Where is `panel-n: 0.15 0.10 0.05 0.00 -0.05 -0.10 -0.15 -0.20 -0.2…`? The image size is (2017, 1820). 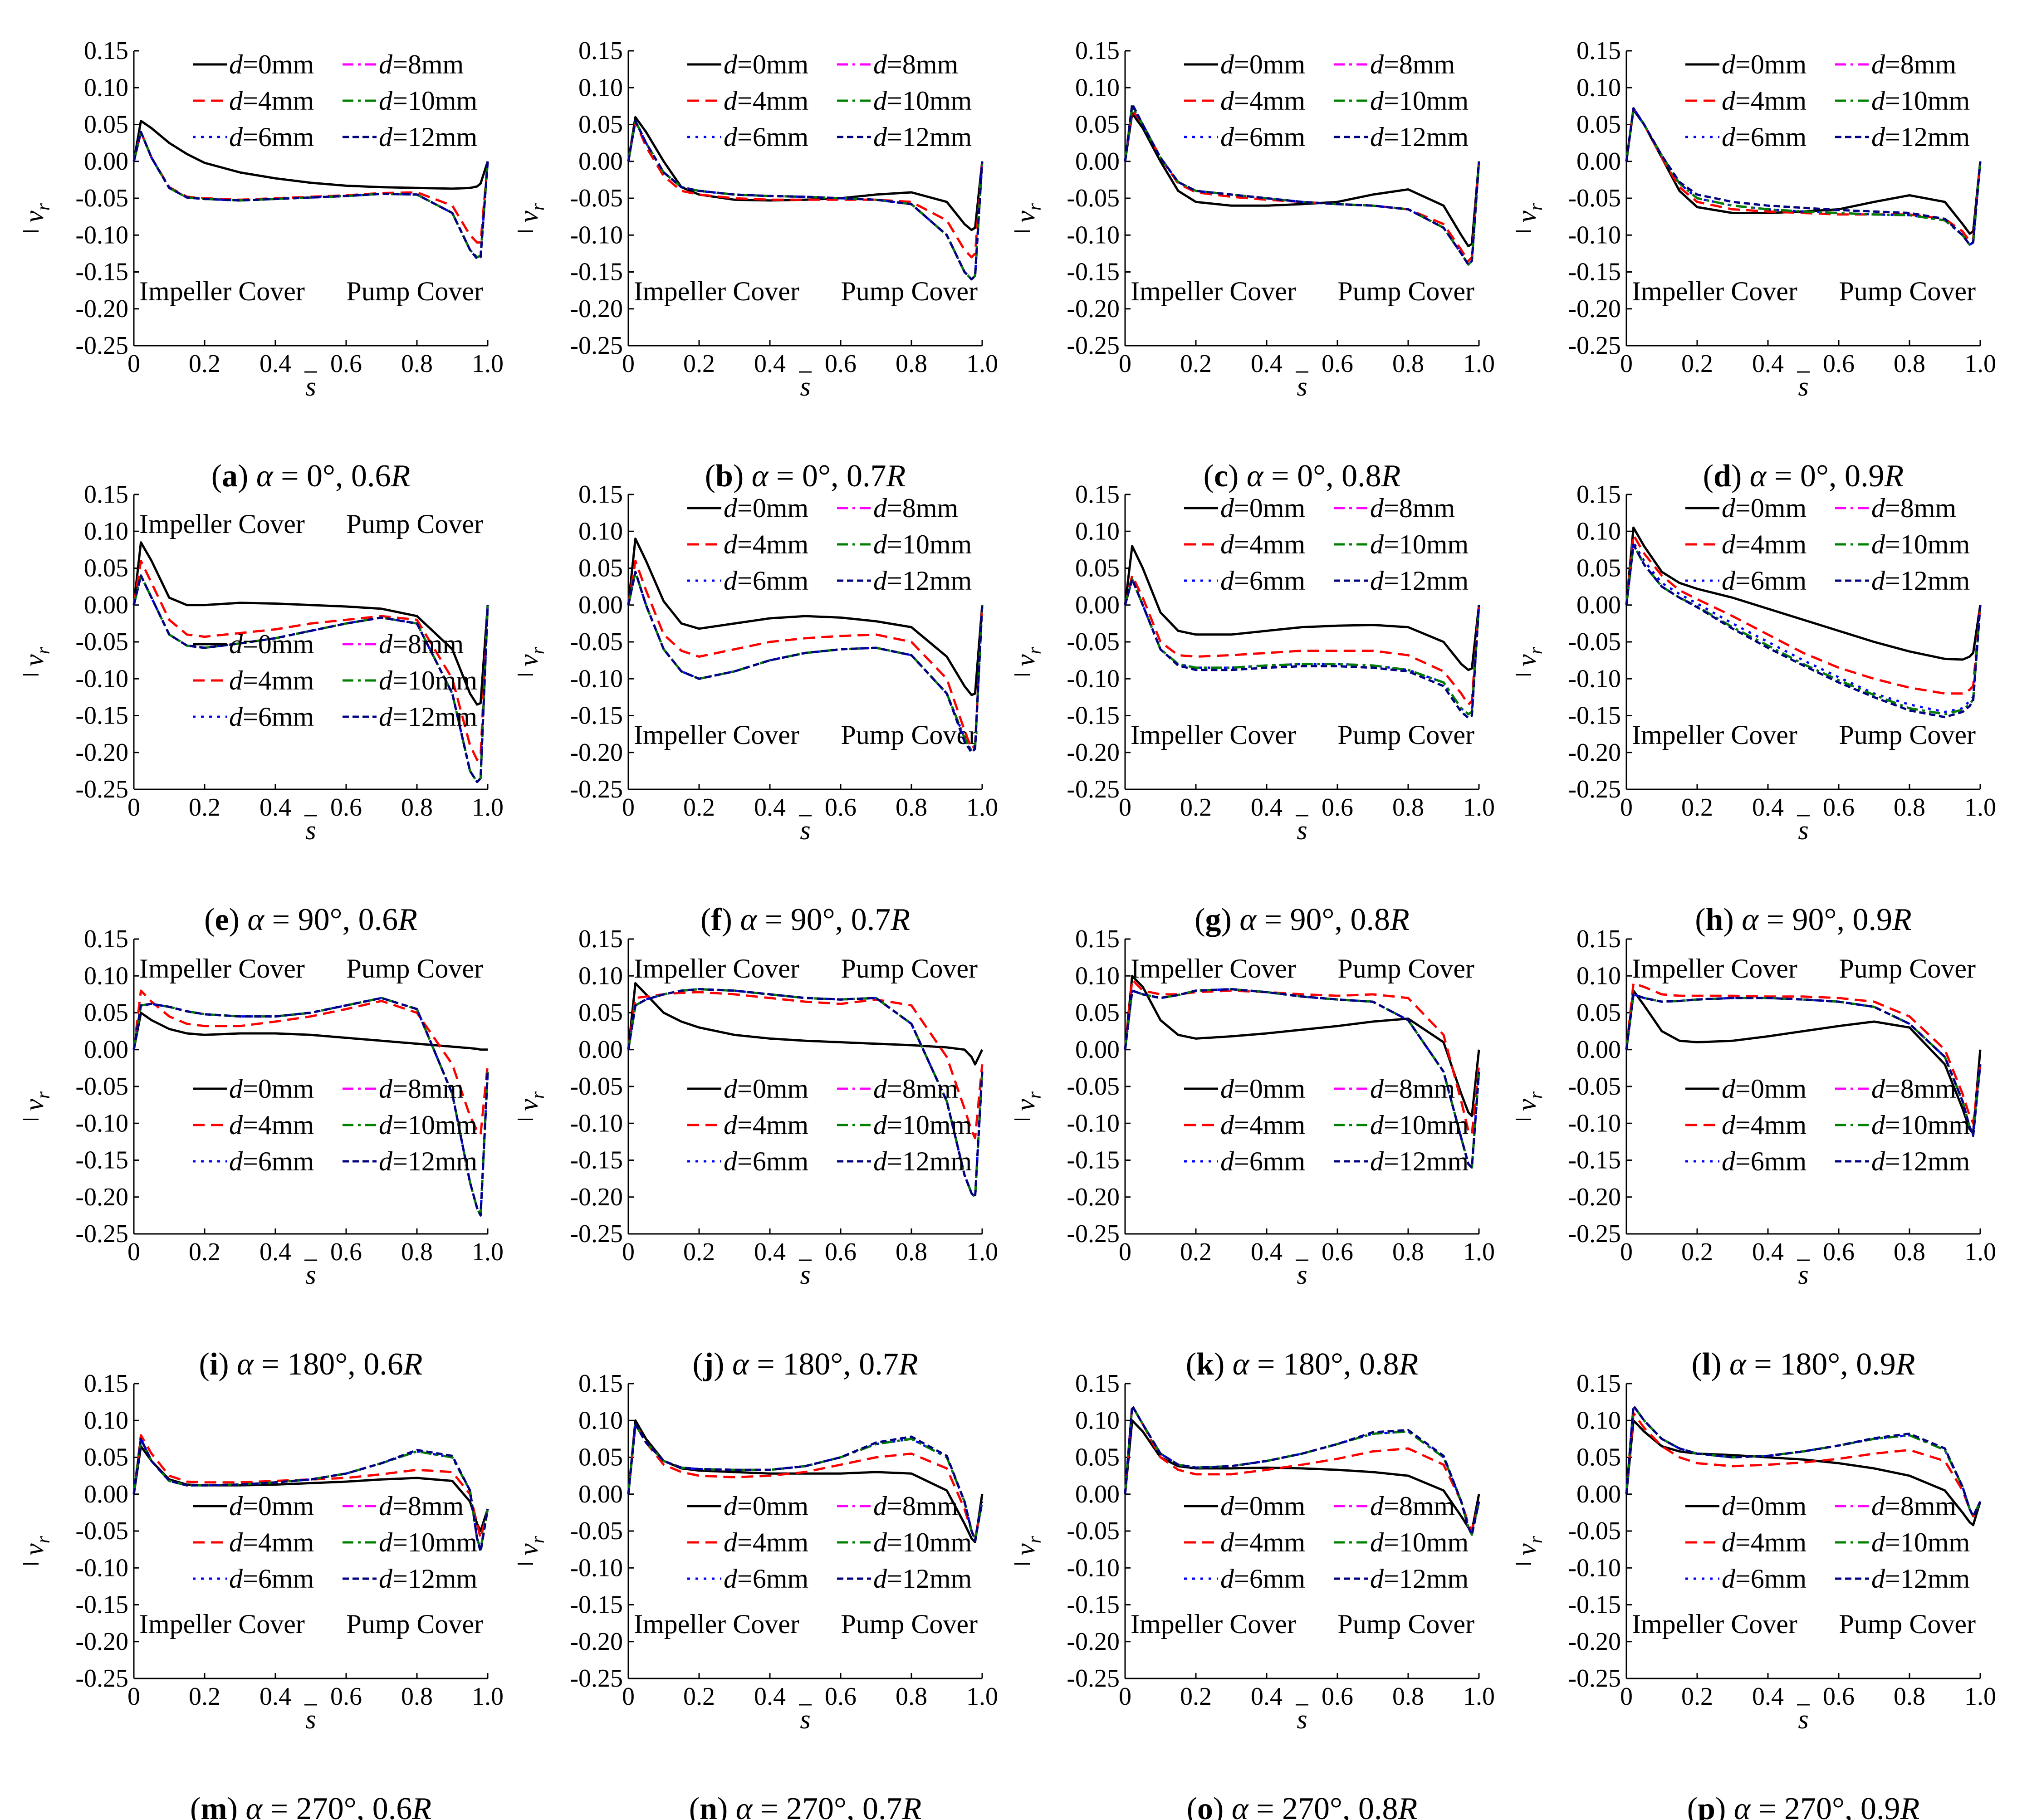 panel-n: 0.15 0.10 0.05 0.00 -0.05 -0.10 -0.15 -0.20 -0.2… is located at coordinates (756, 1595).